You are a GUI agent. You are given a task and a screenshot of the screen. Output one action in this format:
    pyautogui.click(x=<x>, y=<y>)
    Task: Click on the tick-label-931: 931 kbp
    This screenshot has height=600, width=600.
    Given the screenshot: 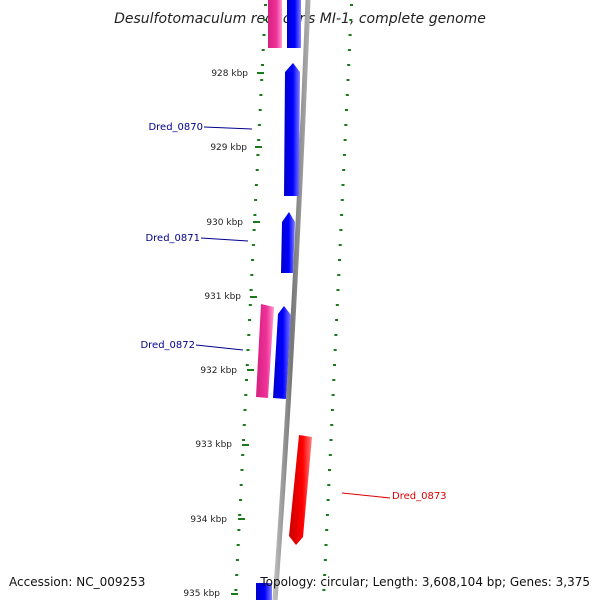 What is the action you would take?
    pyautogui.click(x=222, y=297)
    